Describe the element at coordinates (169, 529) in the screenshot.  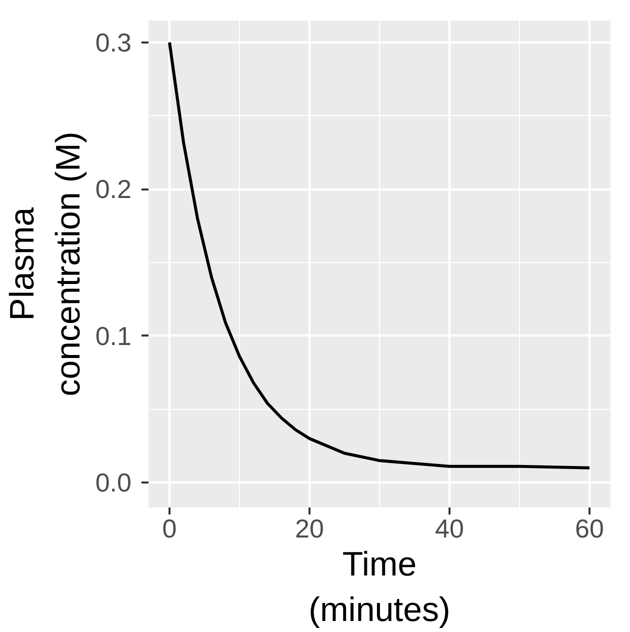
I see `x-tick-label: 0` at that location.